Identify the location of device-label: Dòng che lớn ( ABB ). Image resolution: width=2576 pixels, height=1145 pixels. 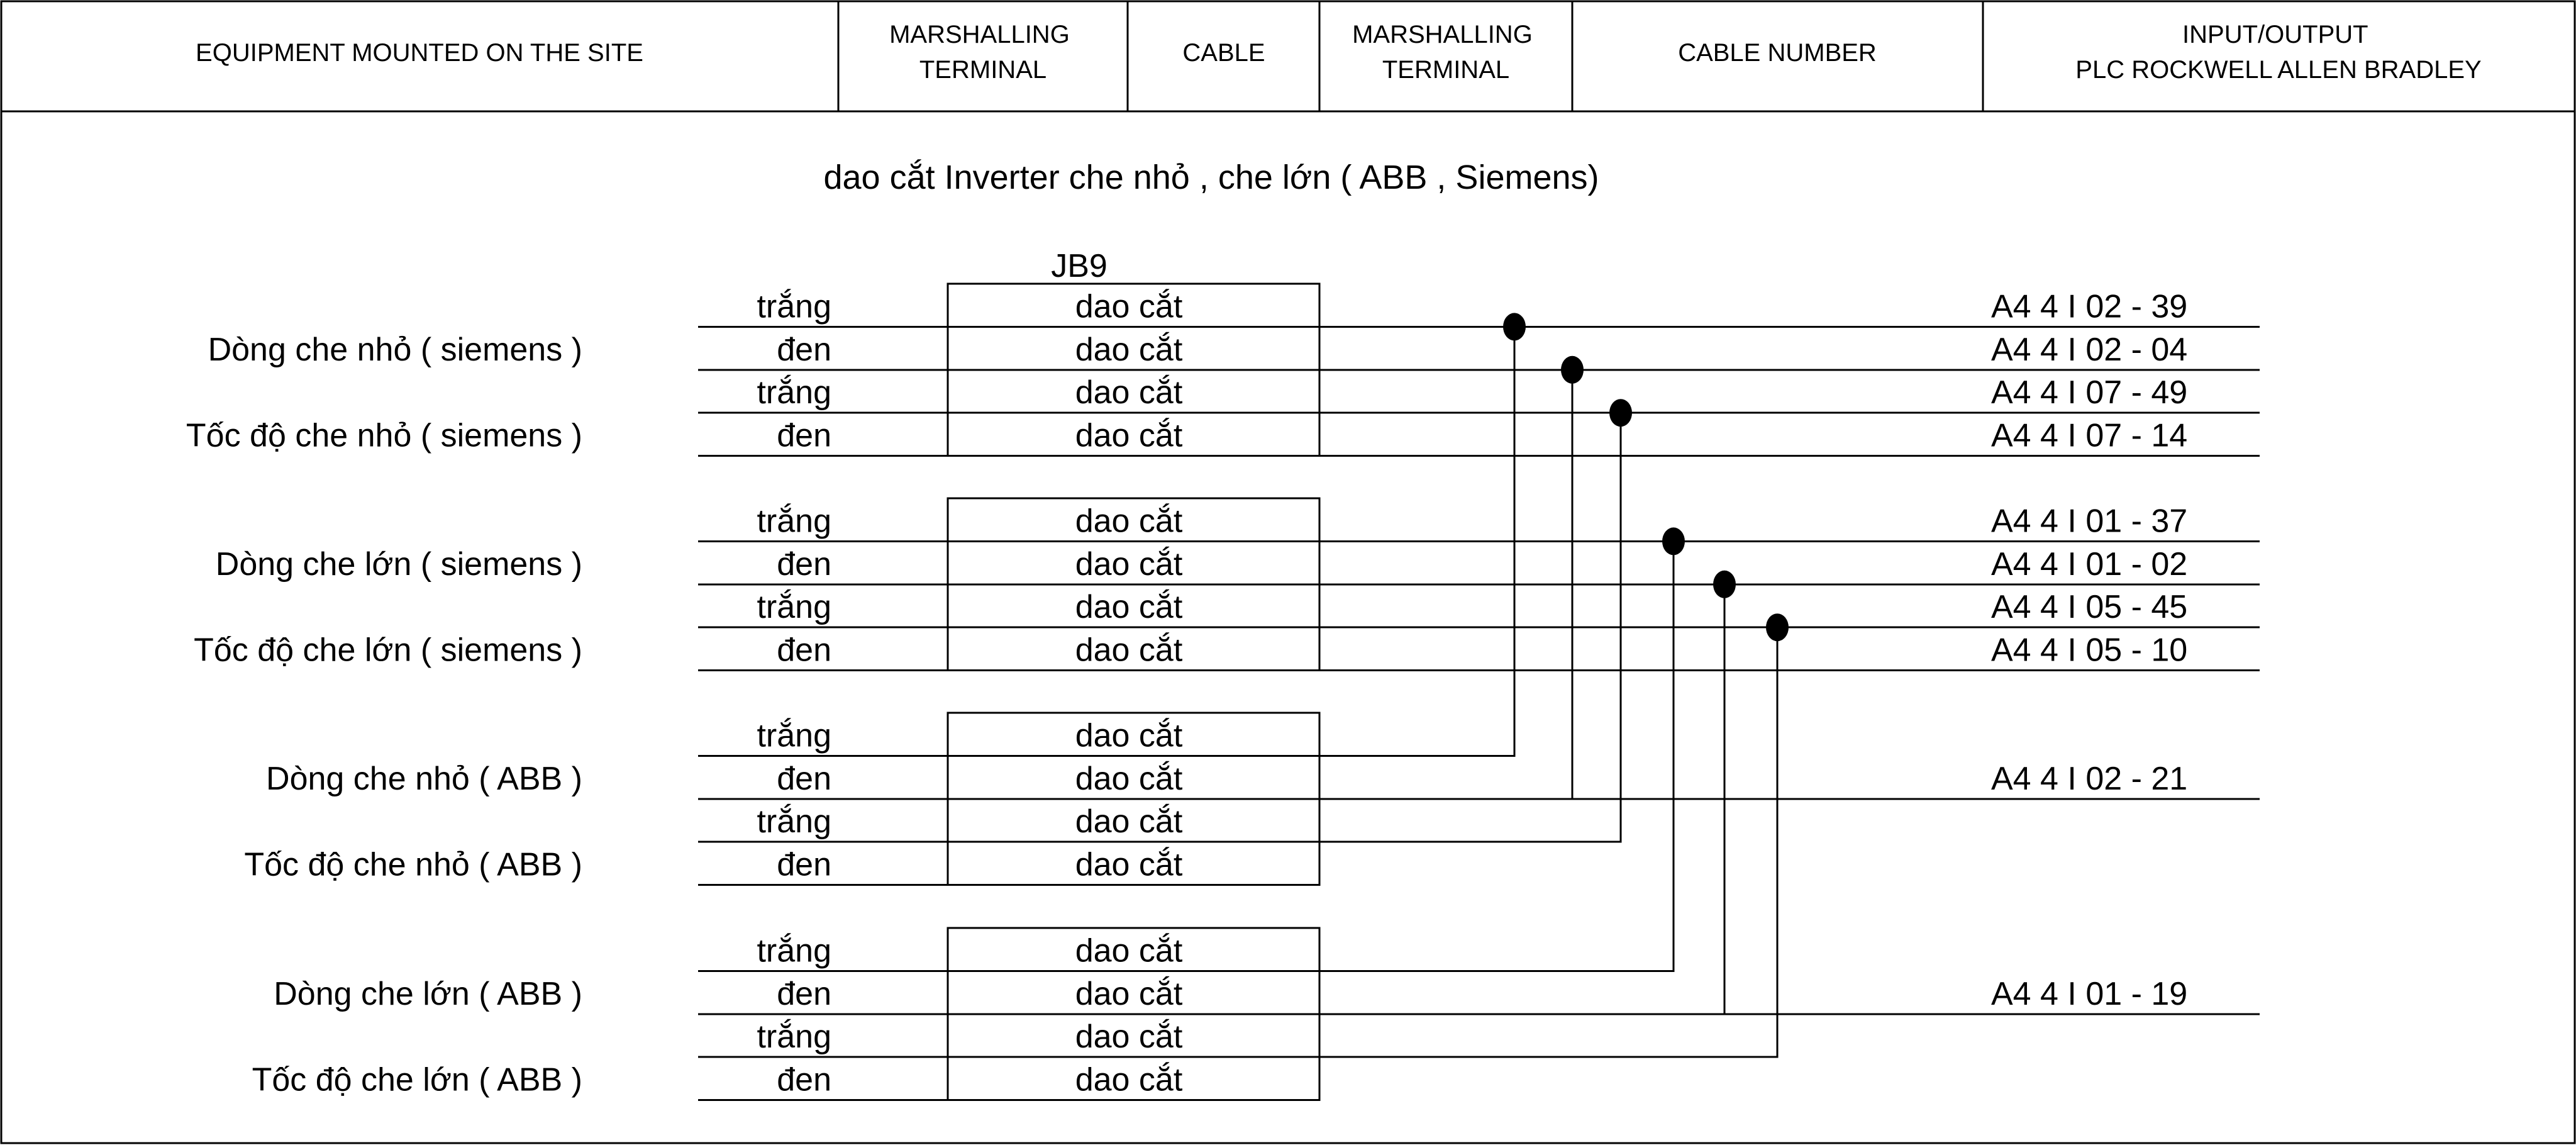
(428, 994).